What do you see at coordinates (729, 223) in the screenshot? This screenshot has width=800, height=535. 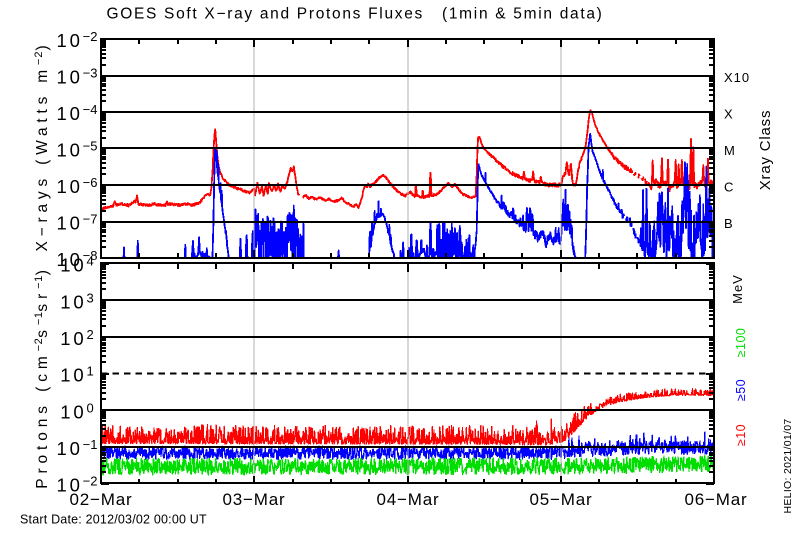 I see `svg-text: B` at bounding box center [729, 223].